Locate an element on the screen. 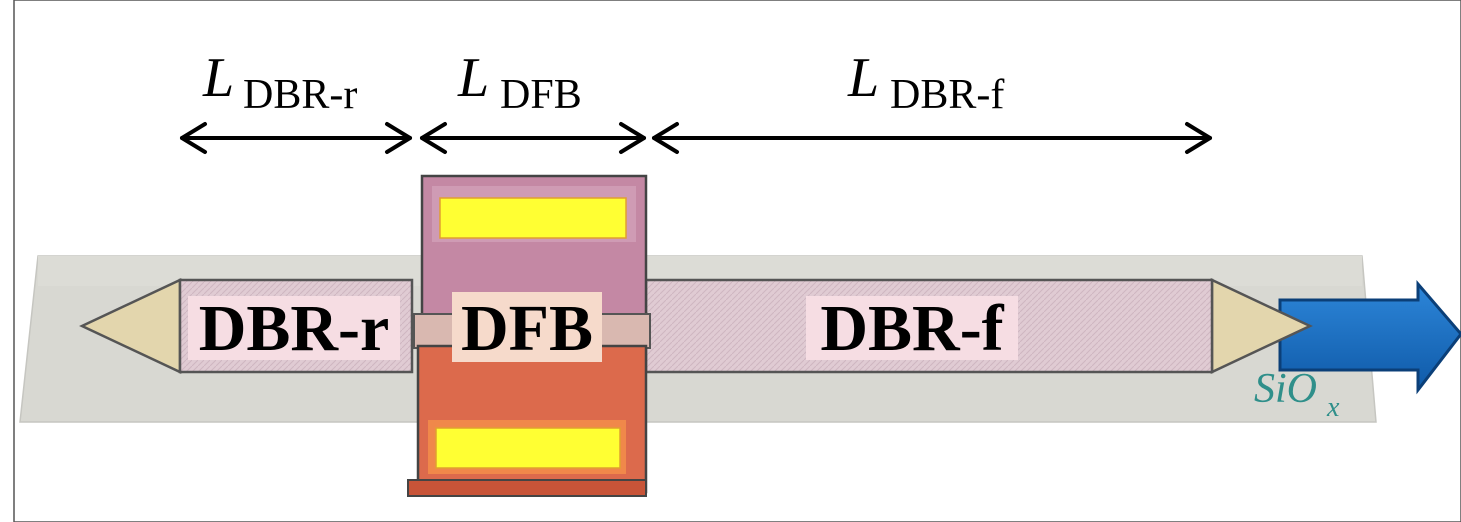  length-subscript: DBR-r is located at coordinates (300, 95).